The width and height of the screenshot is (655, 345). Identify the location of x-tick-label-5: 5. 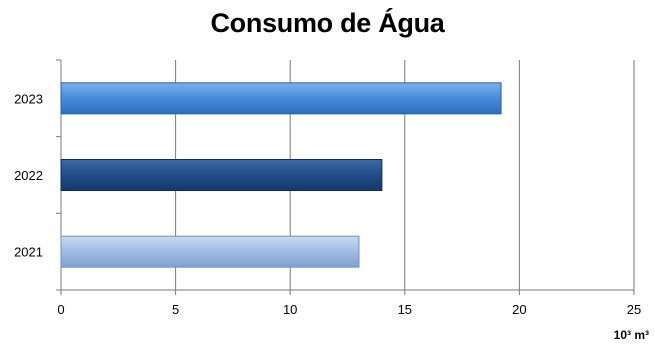
(175, 309).